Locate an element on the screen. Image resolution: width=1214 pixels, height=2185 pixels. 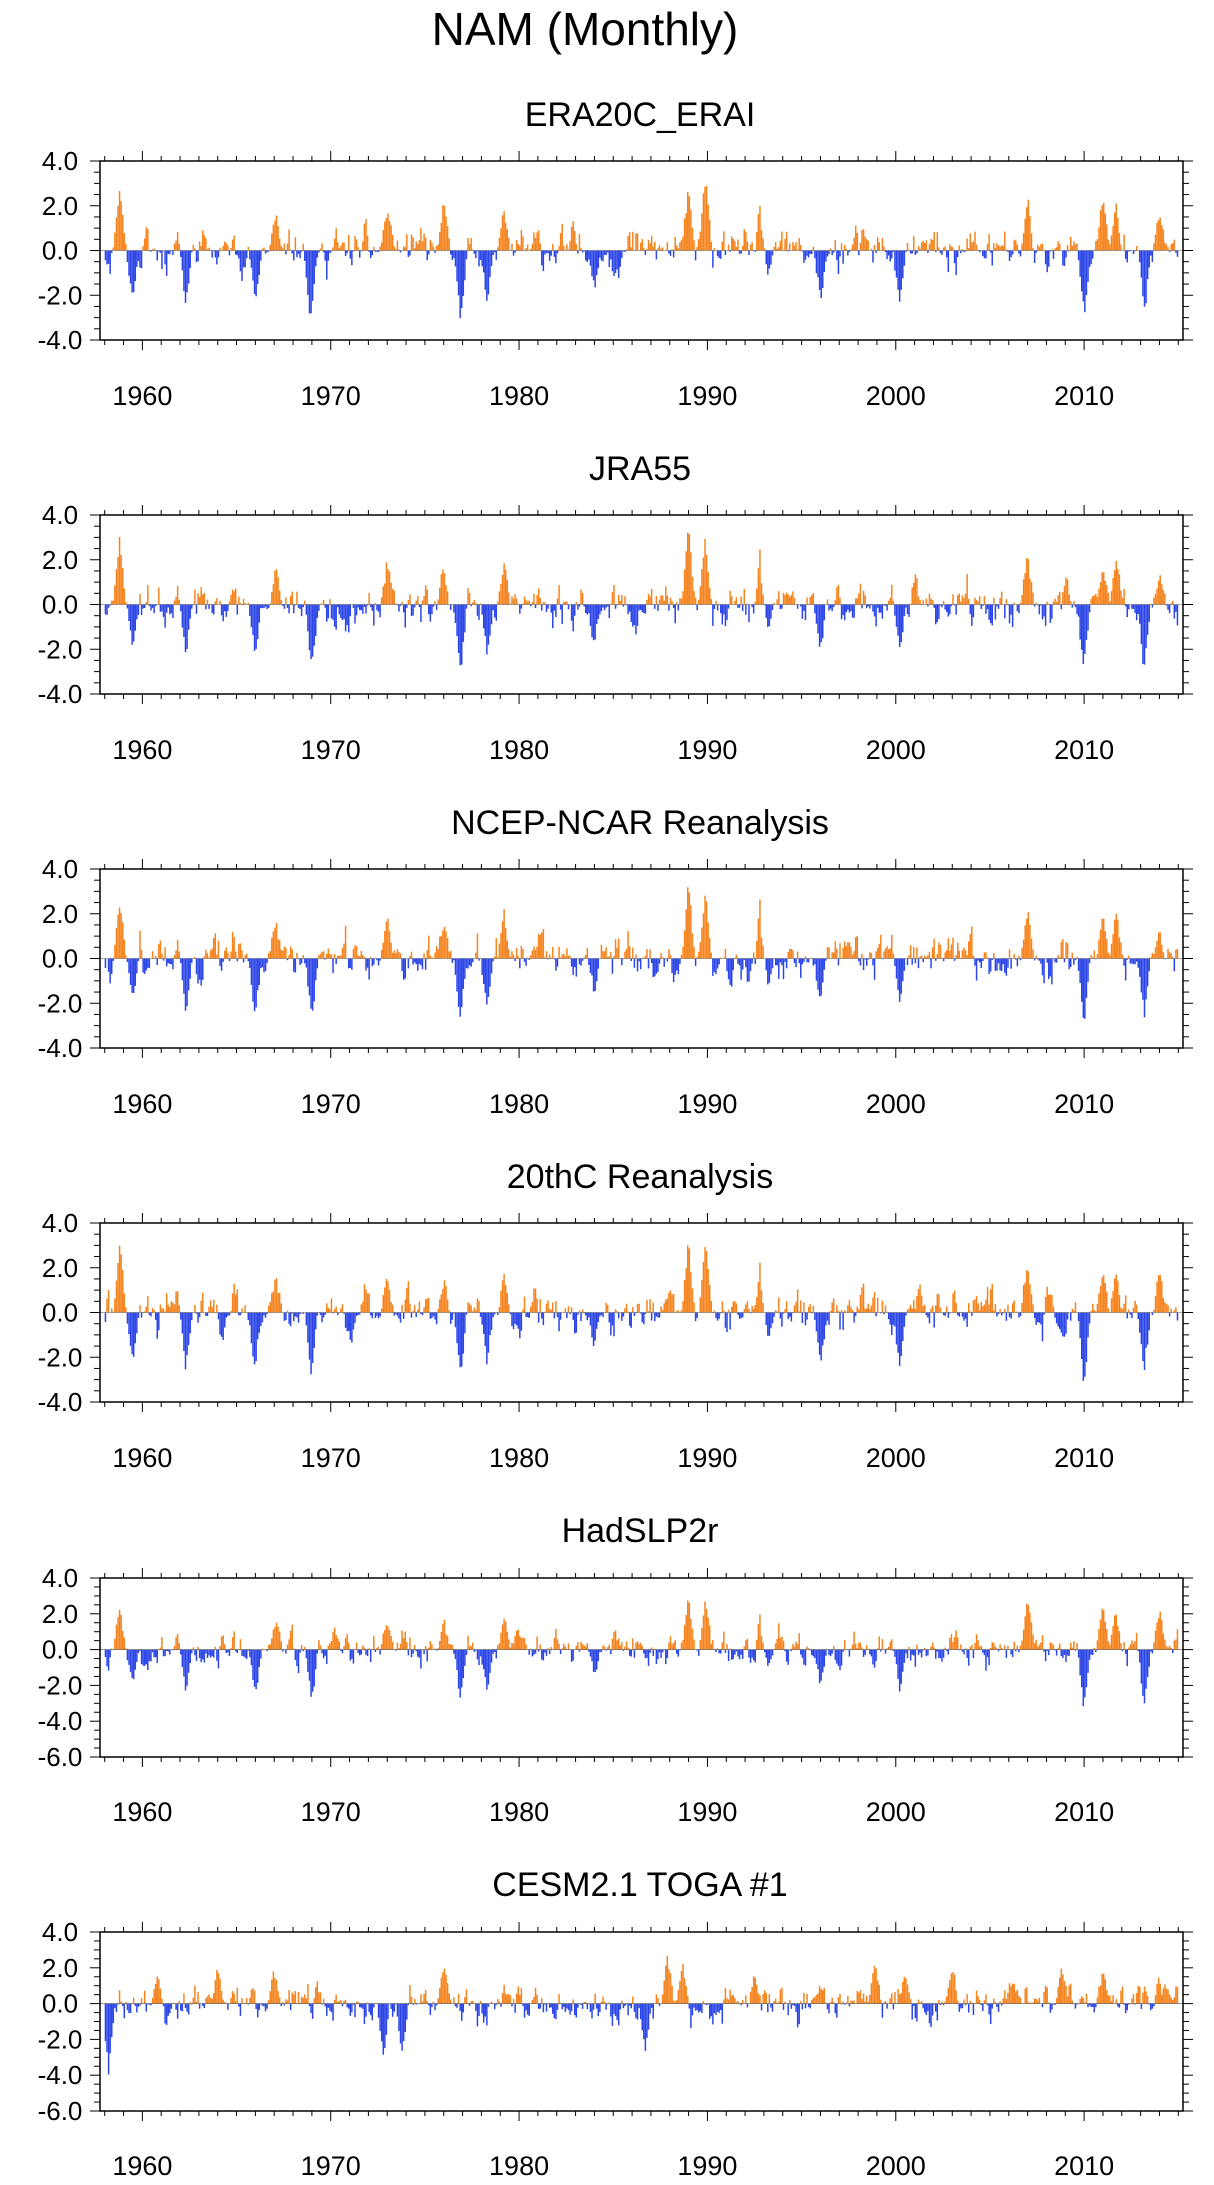
y-tick-label: 0.0 is located at coordinates (60, 959).